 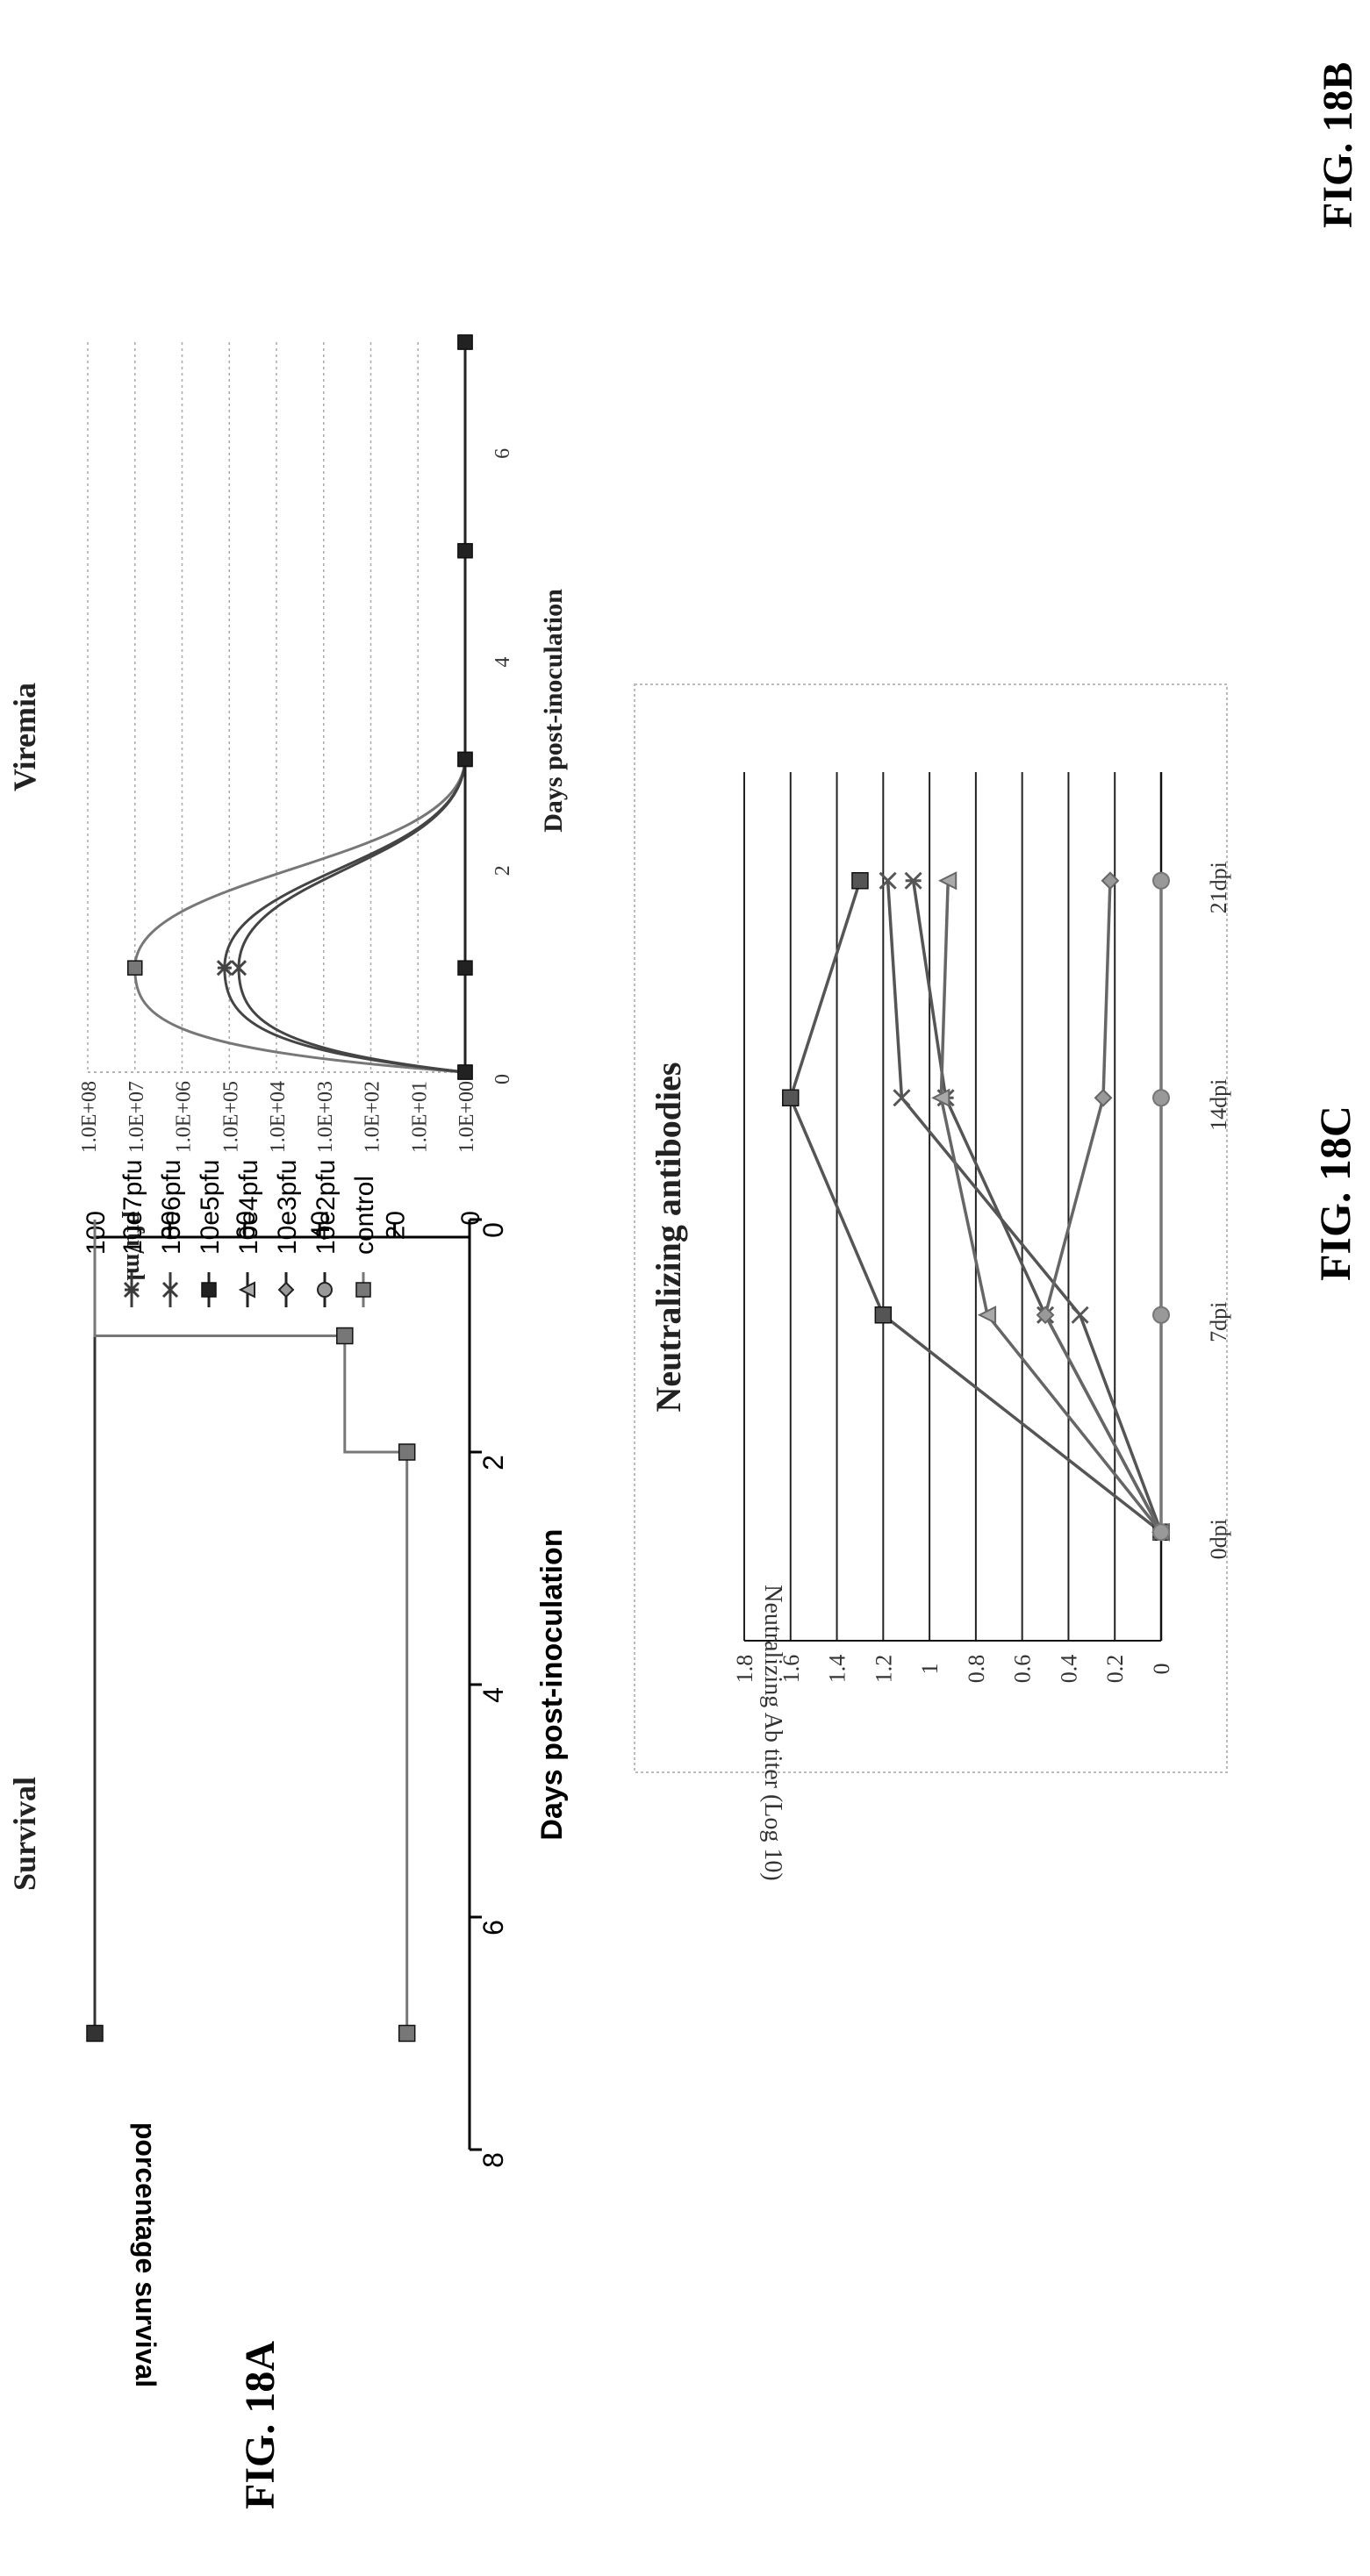 What do you see at coordinates (137, 1117) in the screenshot?
I see `viremia-y-tick-label: 1.0E+07` at bounding box center [137, 1117].